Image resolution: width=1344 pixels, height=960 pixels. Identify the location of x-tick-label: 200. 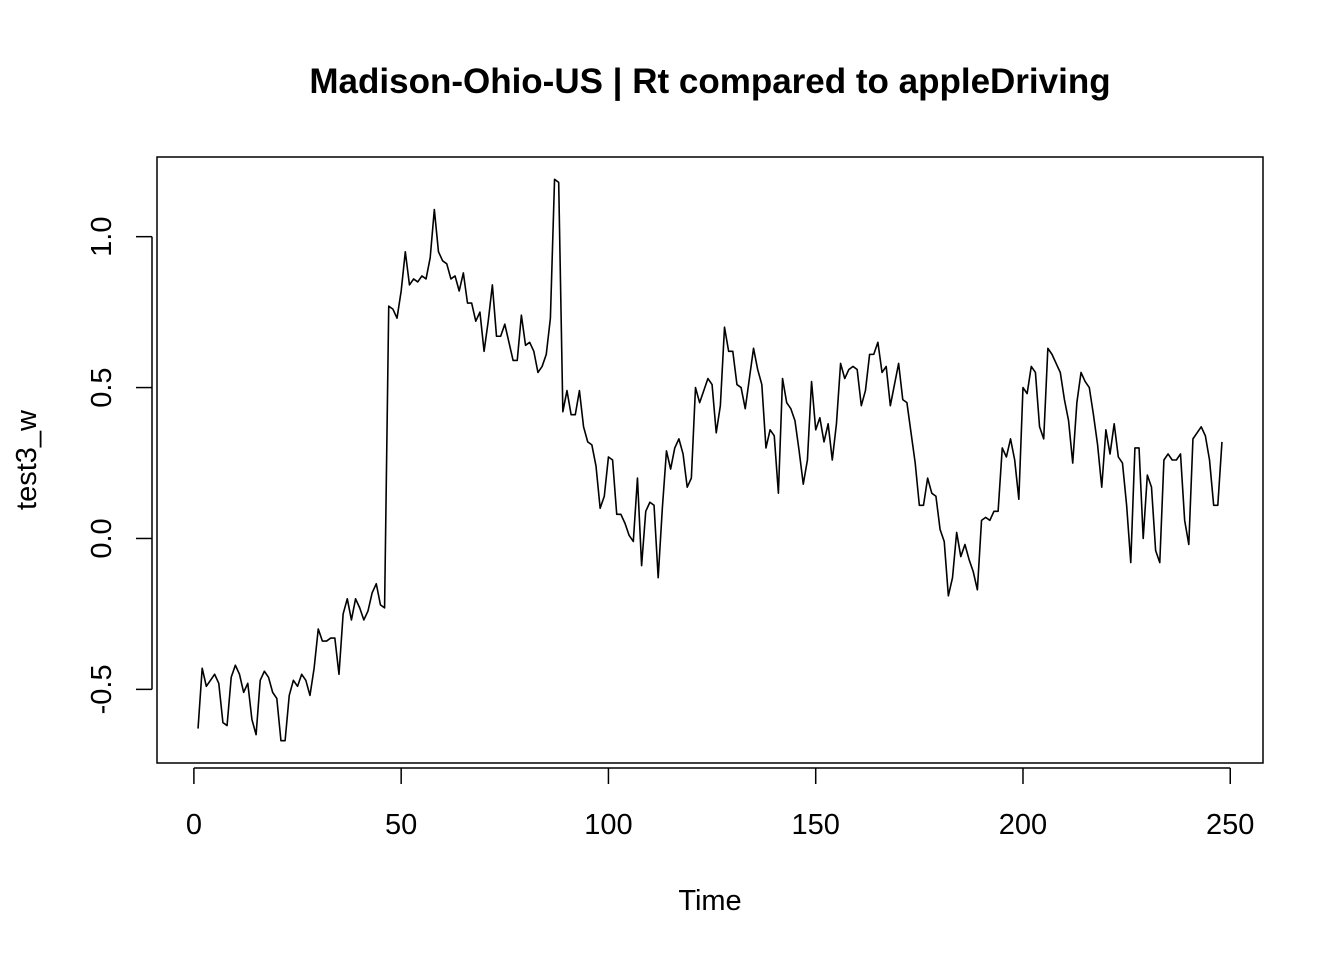
(1023, 825).